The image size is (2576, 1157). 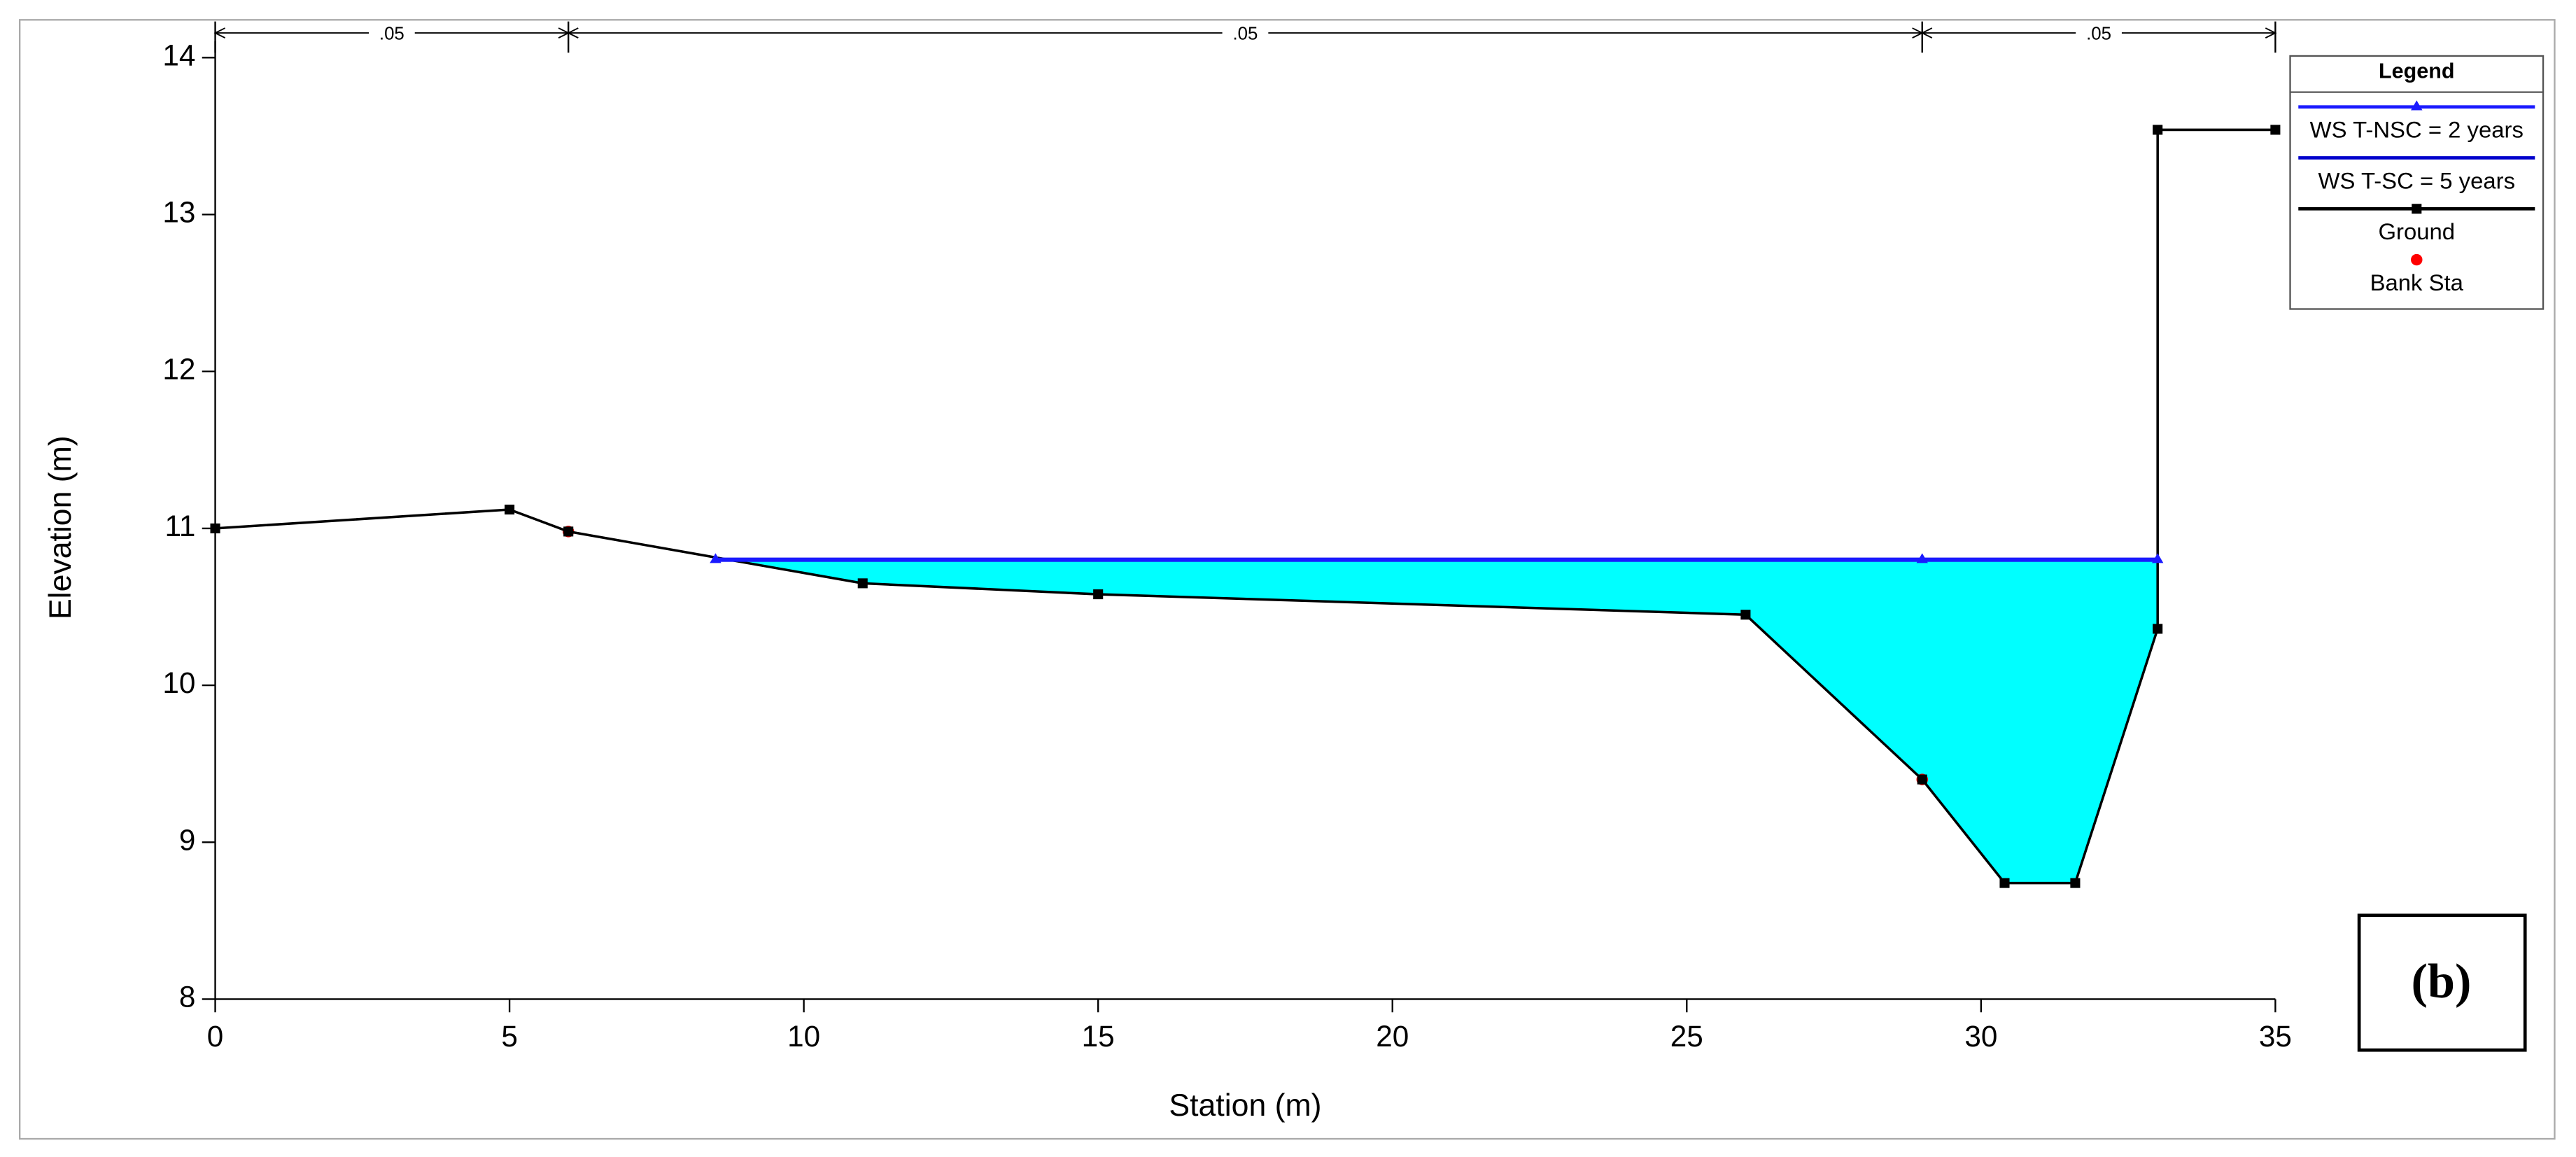 I want to click on x-tick-label: 5, so click(x=509, y=1036).